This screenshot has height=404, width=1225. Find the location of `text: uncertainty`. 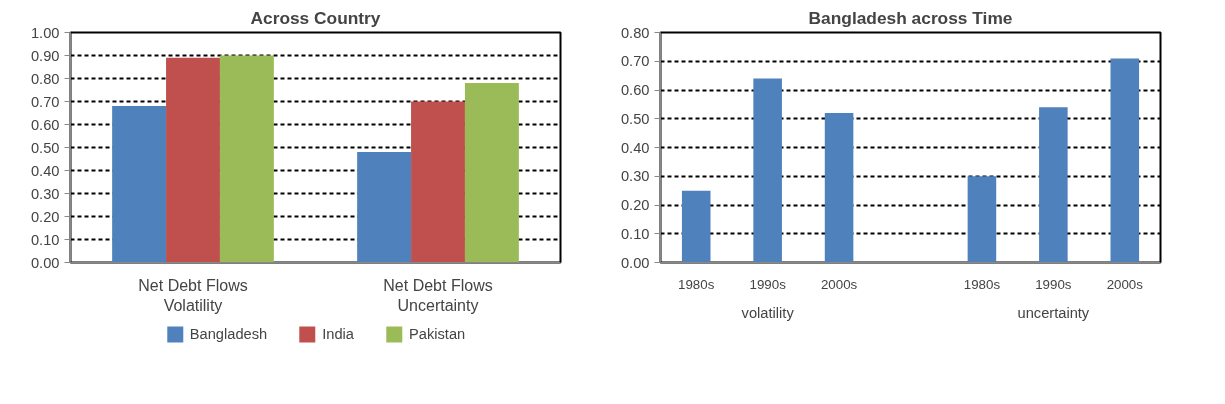

text: uncertainty is located at coordinates (1053, 312).